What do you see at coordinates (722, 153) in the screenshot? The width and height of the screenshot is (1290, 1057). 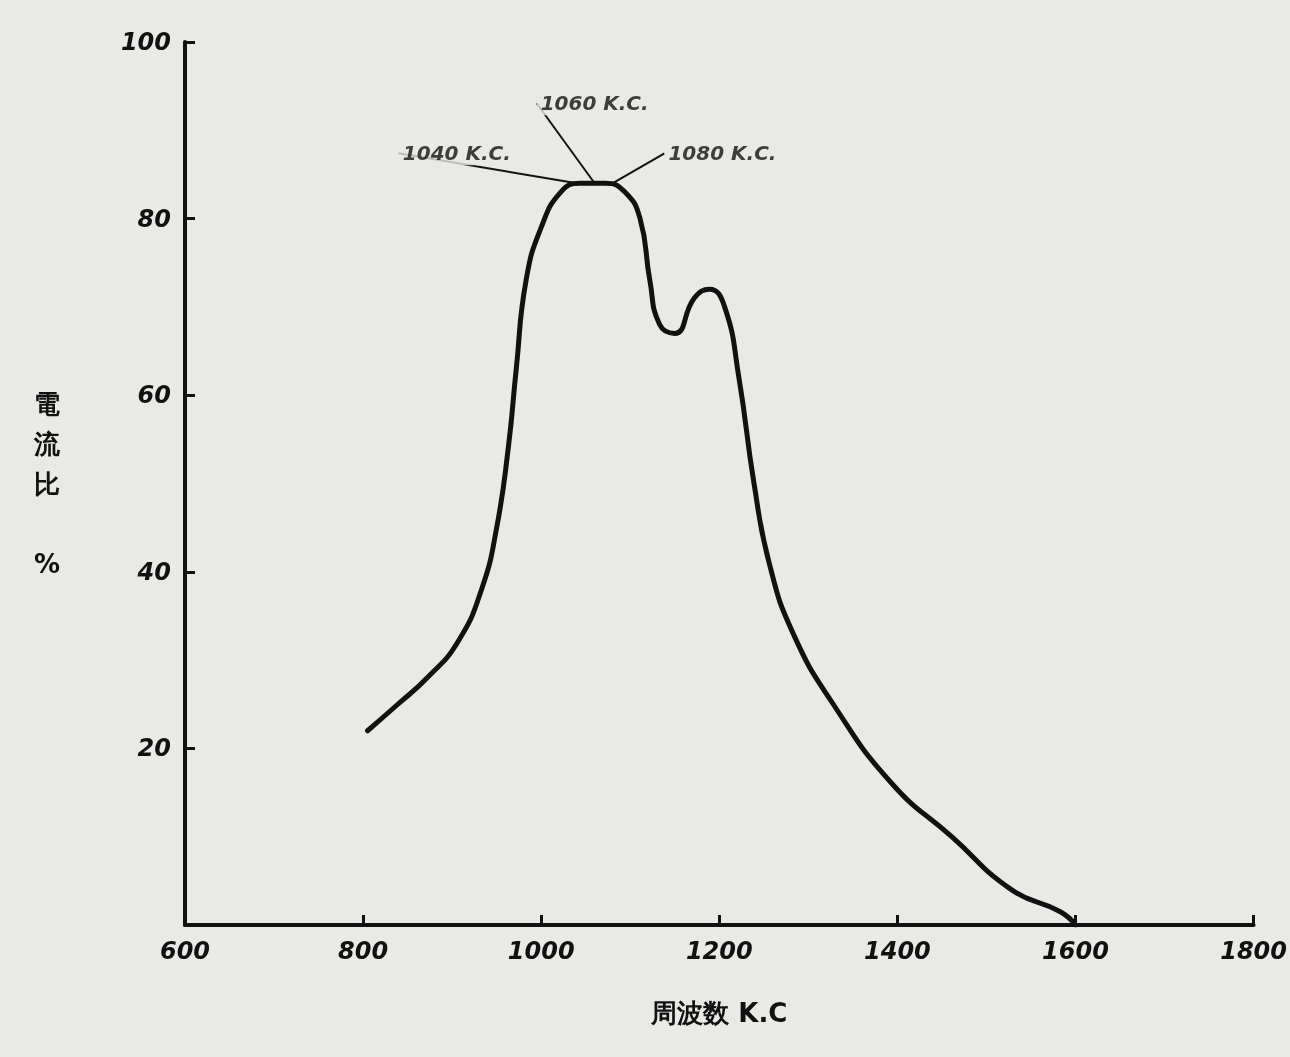 I see `annotation: 1080 K.C.` at bounding box center [722, 153].